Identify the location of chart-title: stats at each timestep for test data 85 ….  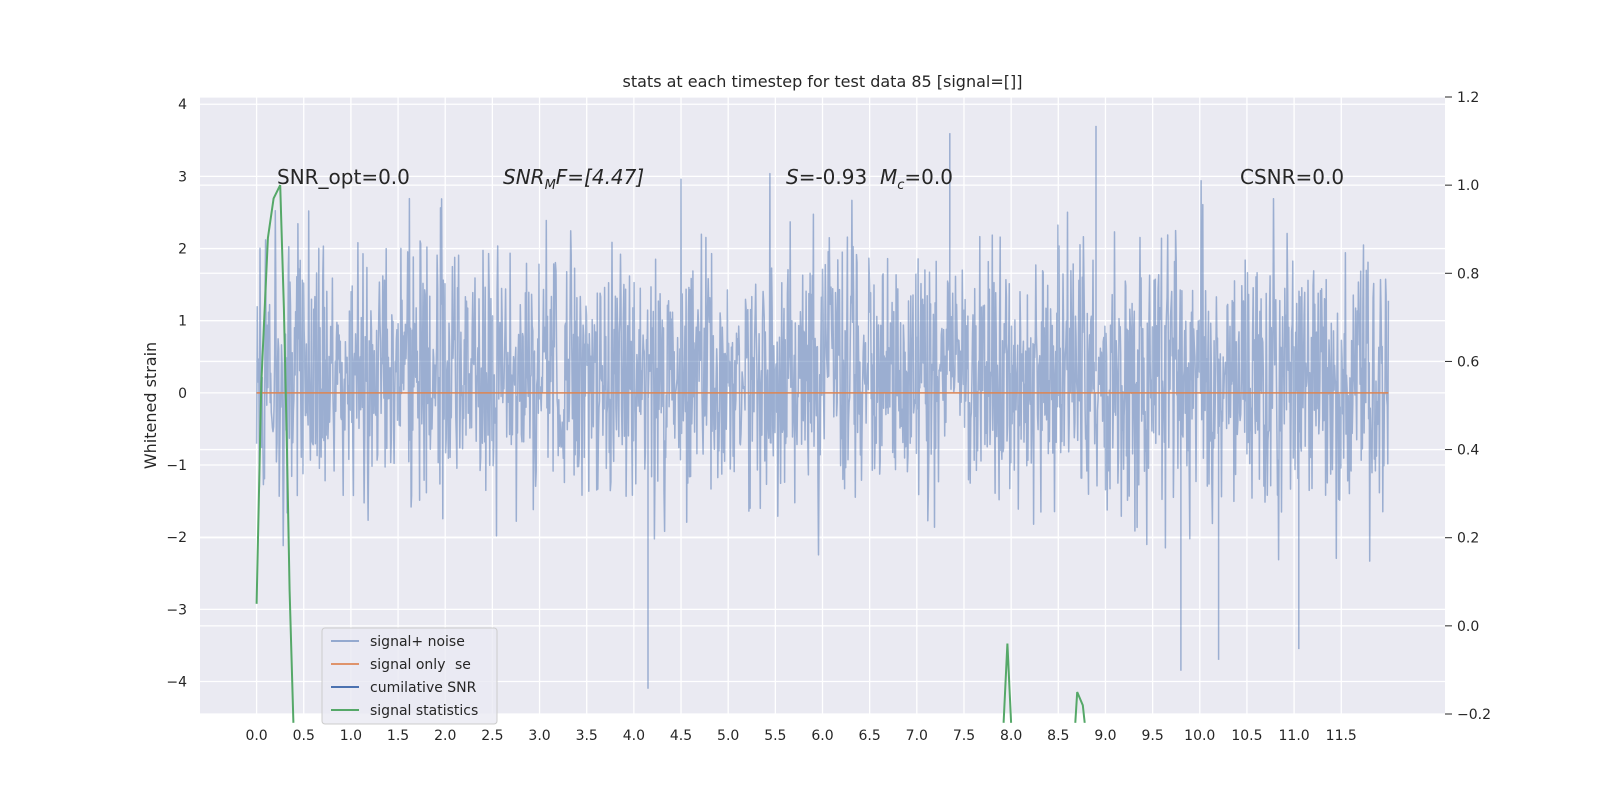
(823, 81).